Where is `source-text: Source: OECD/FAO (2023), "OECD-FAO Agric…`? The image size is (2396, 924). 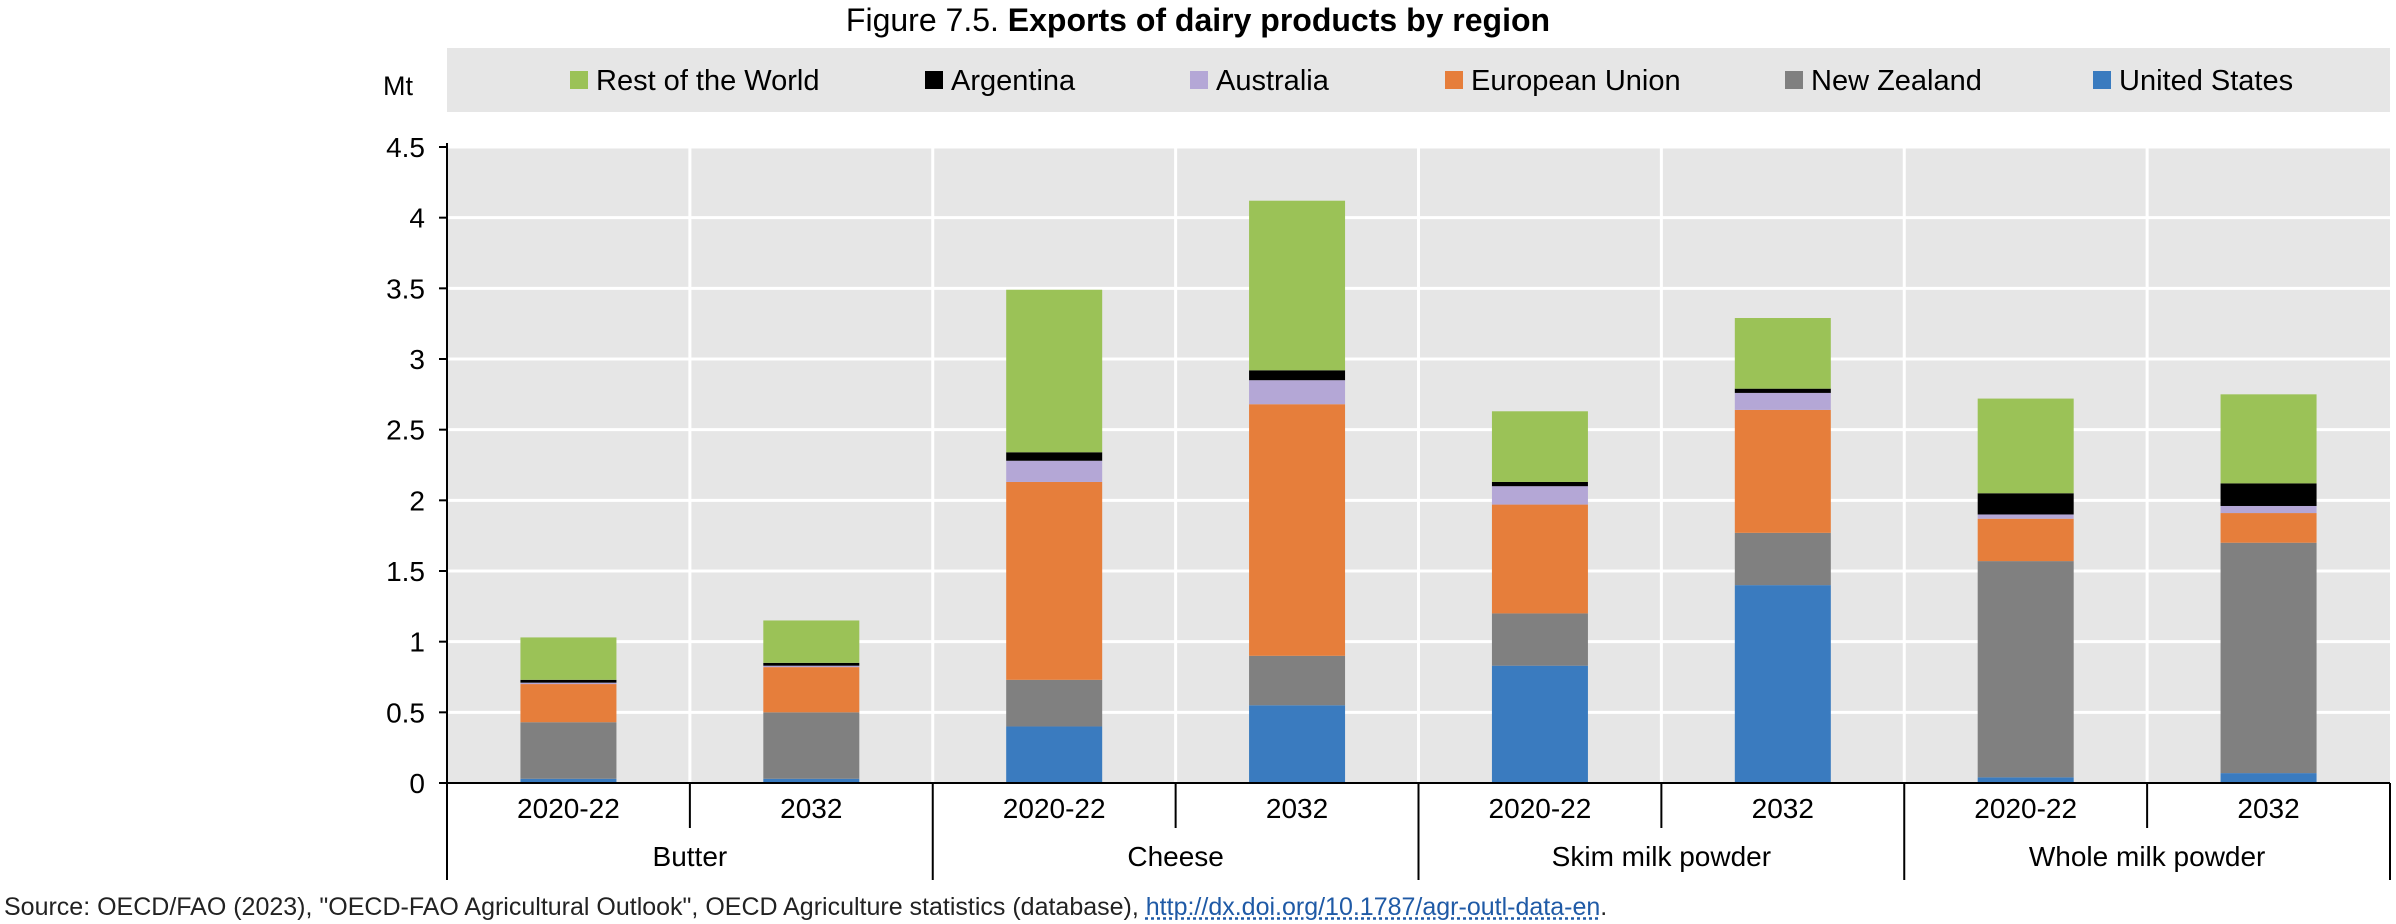 source-text: Source: OECD/FAO (2023), "OECD-FAO Agric… is located at coordinates (571, 907).